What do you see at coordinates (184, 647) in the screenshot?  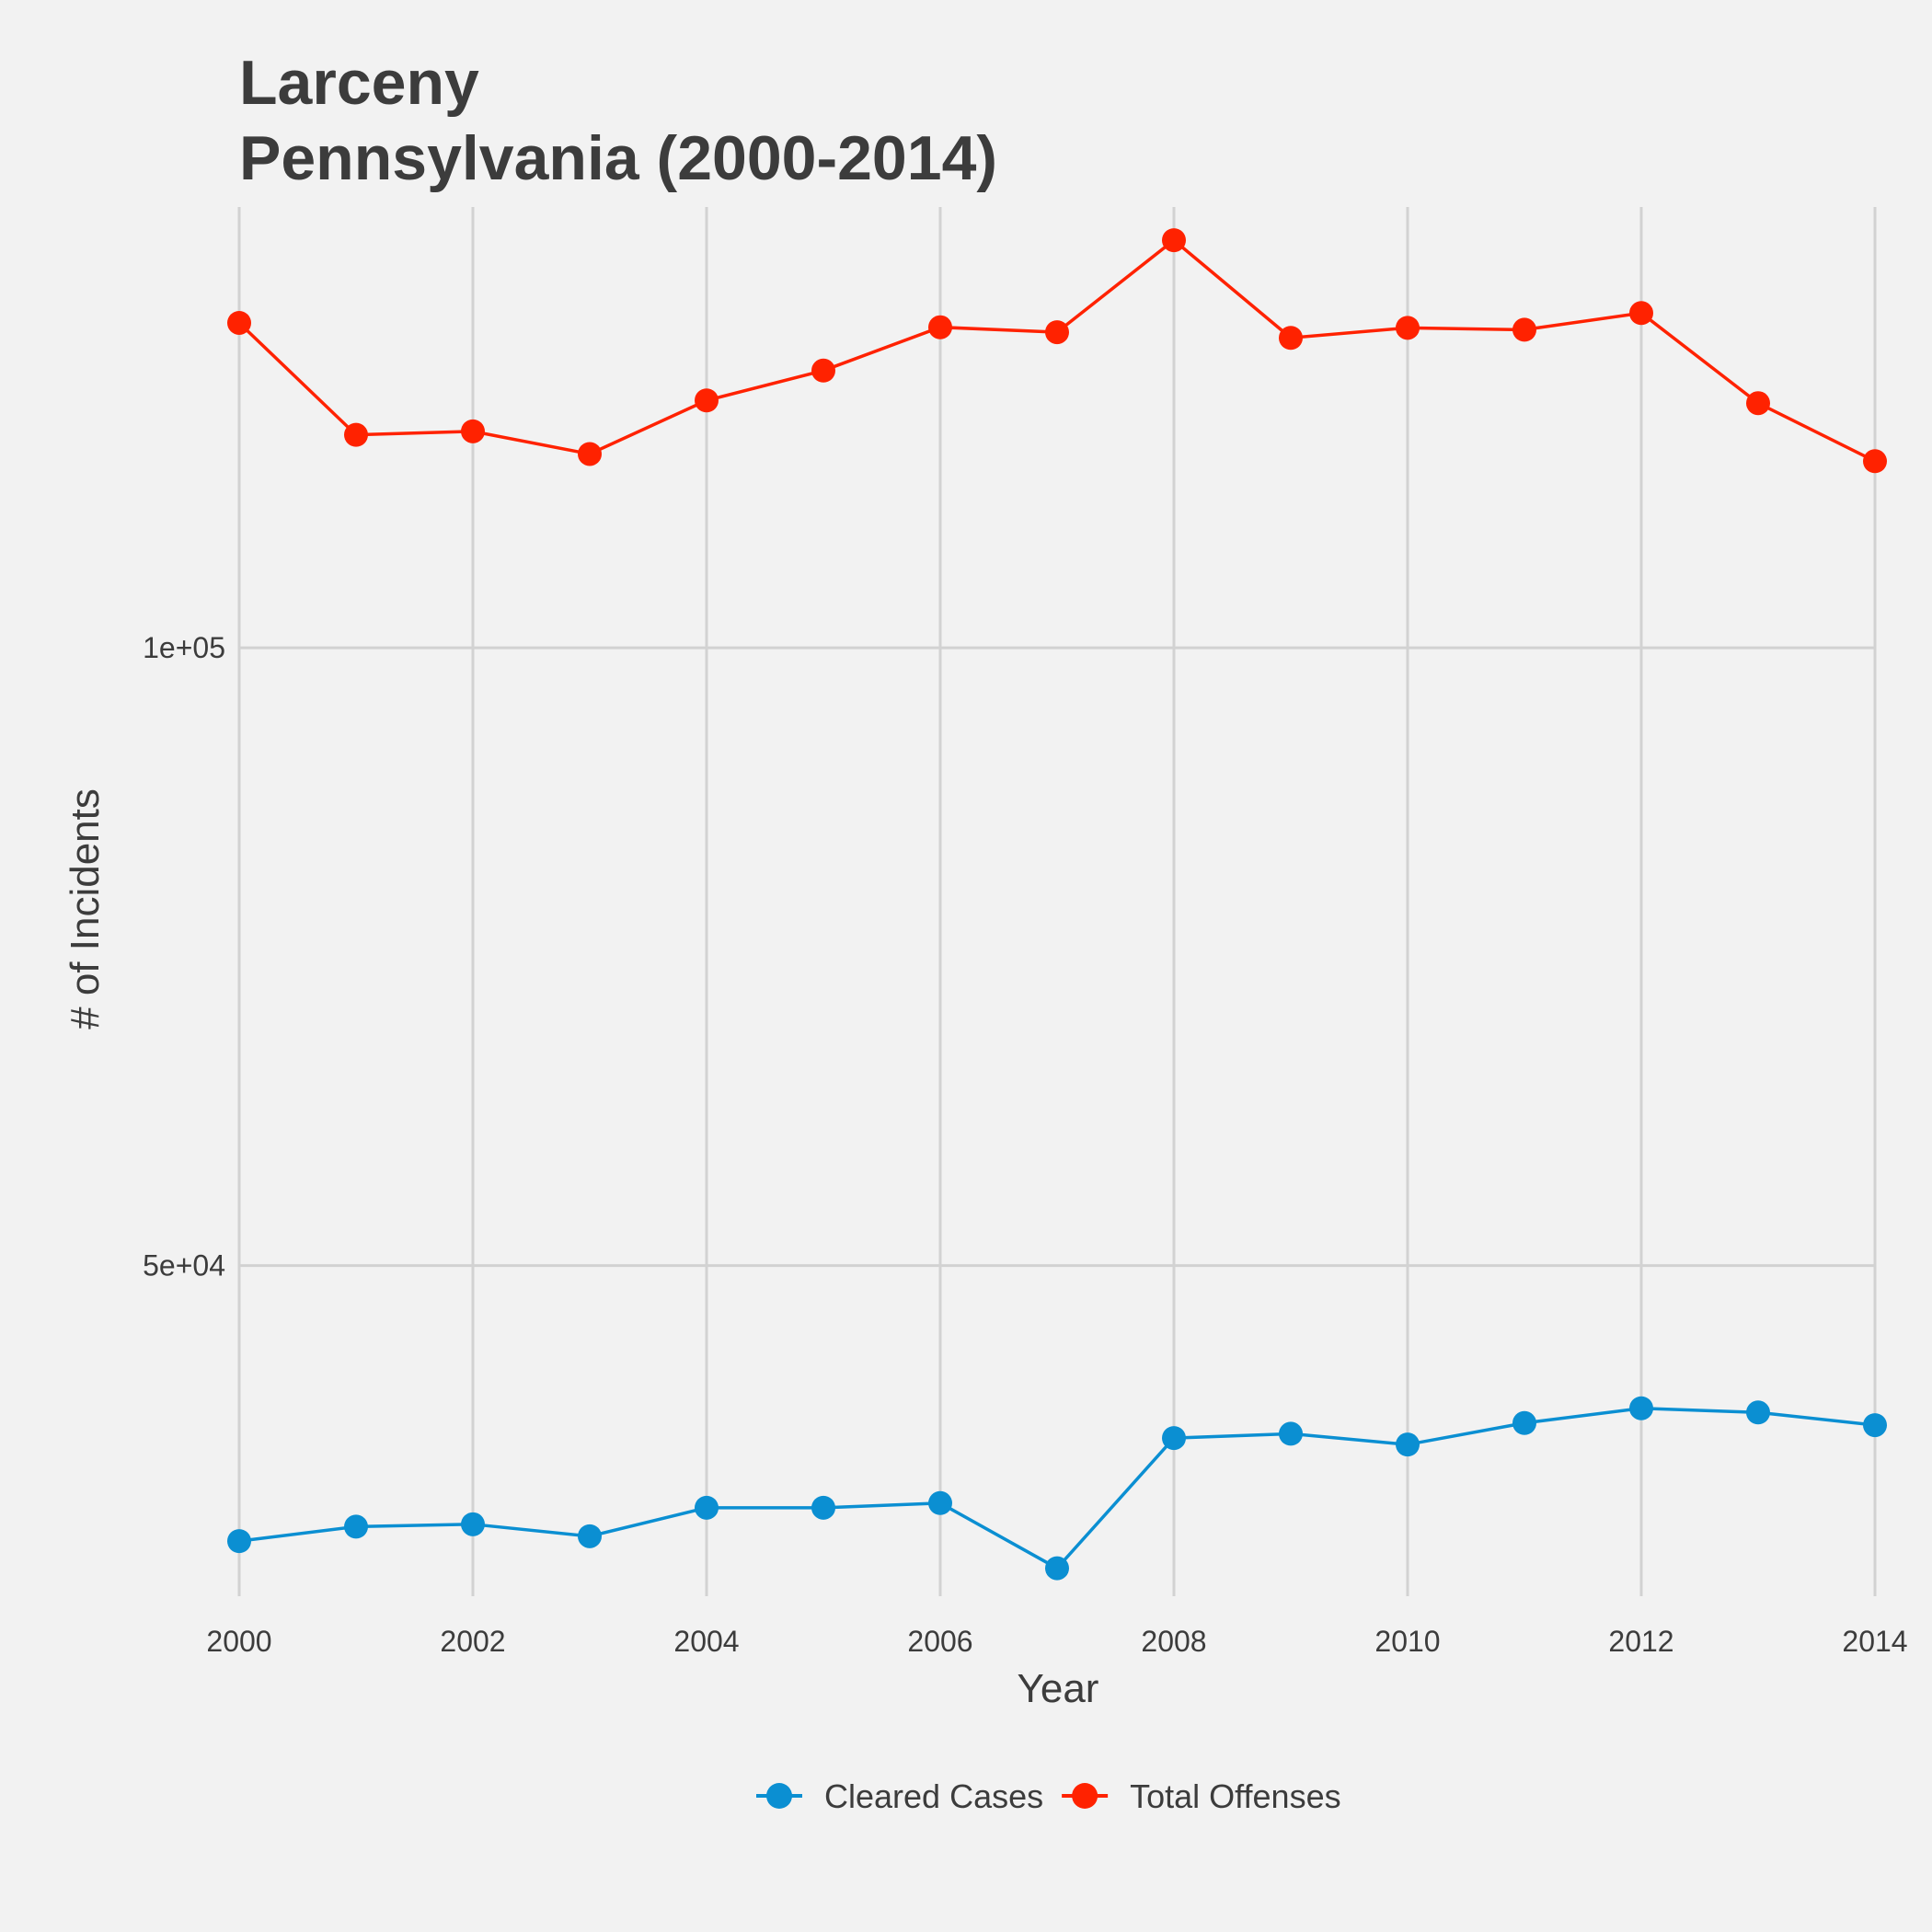 I see `y-tick-label-1e+05: 1e+05` at bounding box center [184, 647].